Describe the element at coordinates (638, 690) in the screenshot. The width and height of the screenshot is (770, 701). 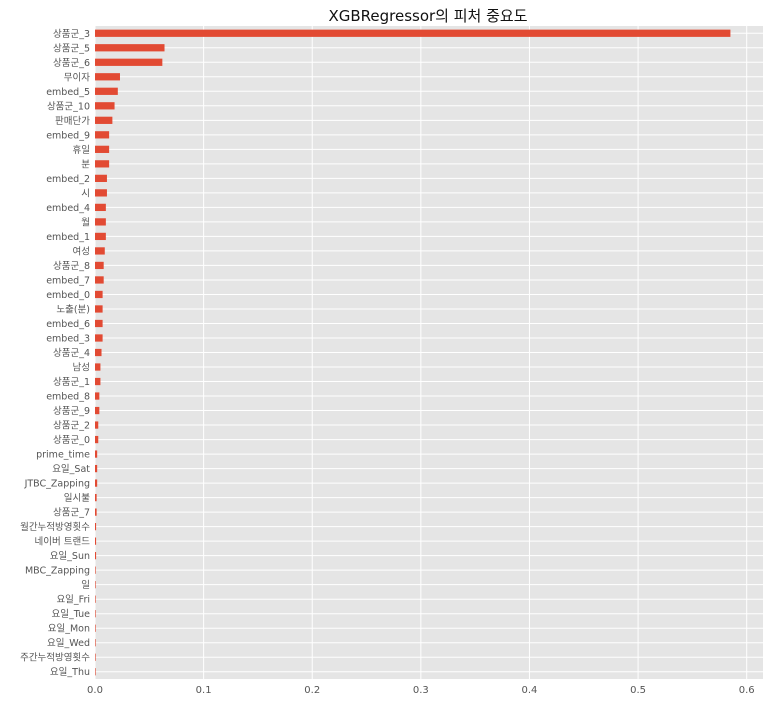
I see `x-tick-label: 0.5` at that location.